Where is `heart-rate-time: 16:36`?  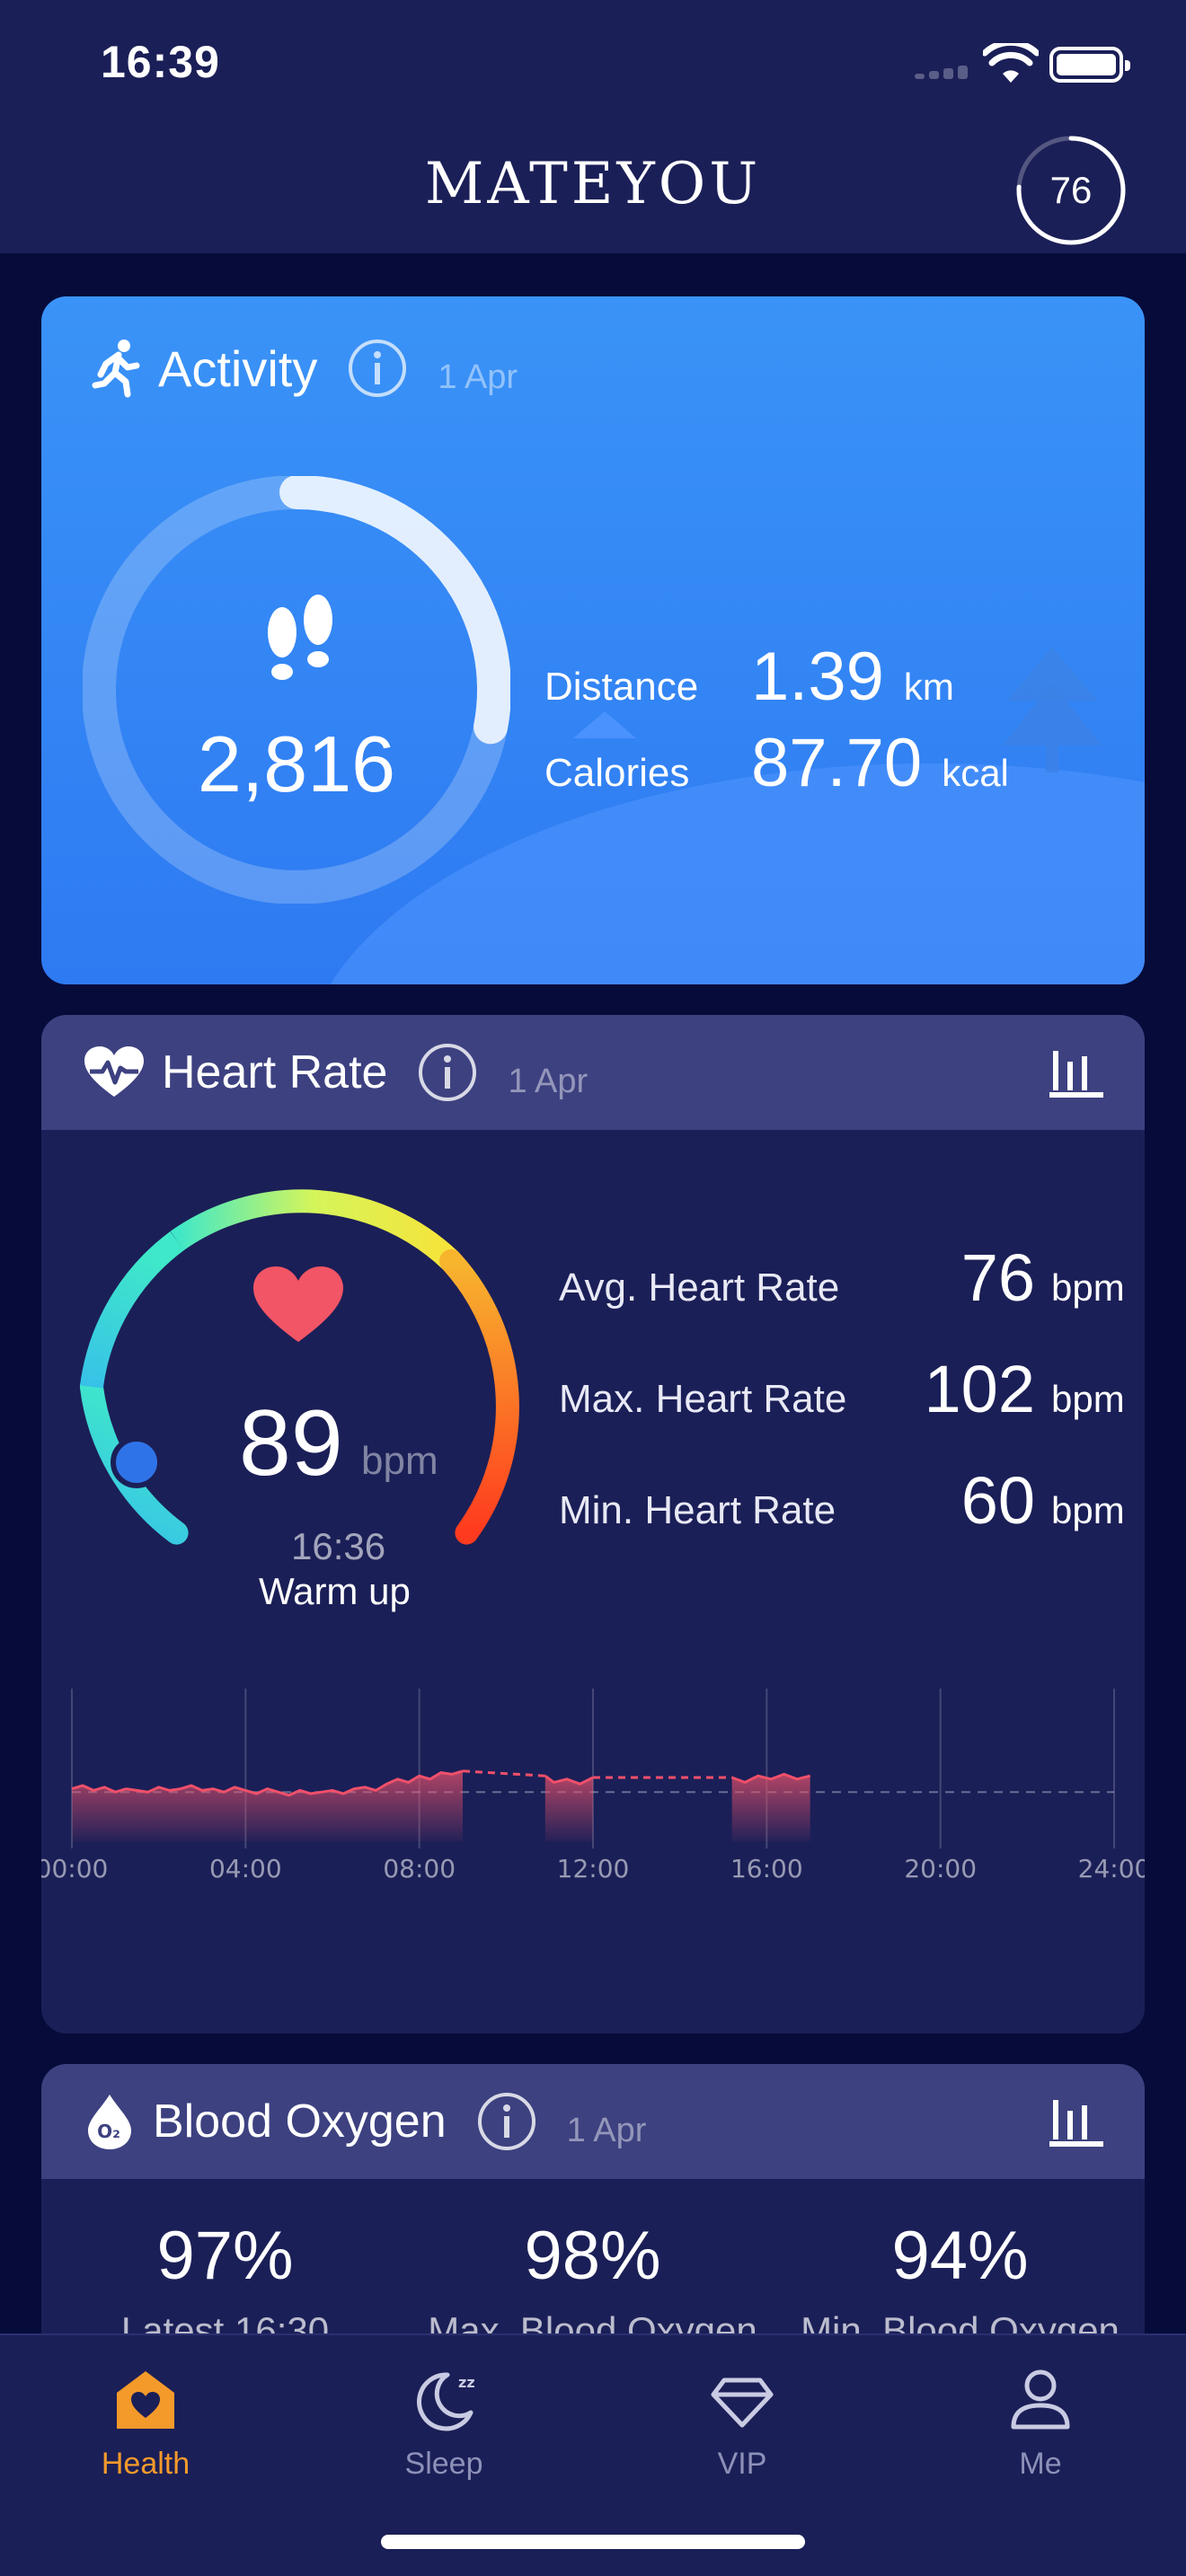
heart-rate-time: 16:36 is located at coordinates (338, 1546).